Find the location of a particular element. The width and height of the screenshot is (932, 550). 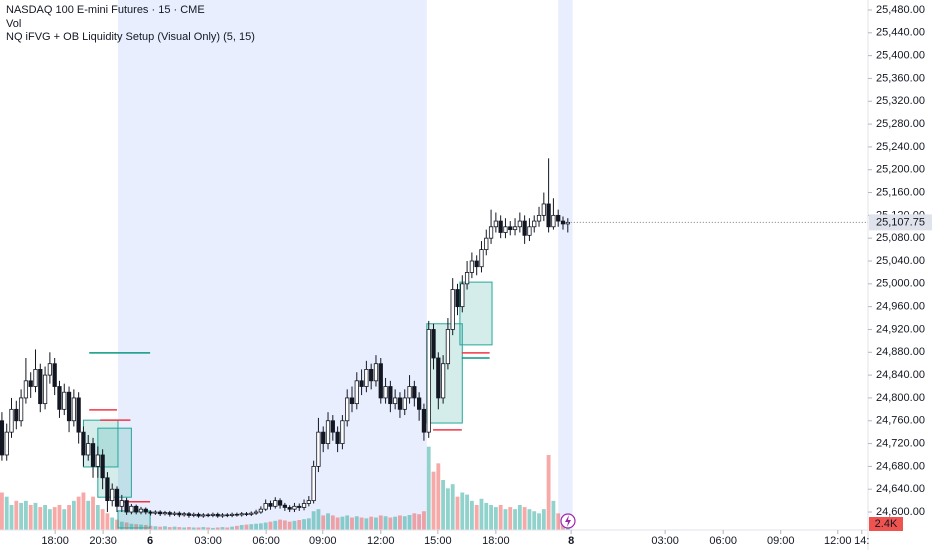

last-price-label: 25,107.75 is located at coordinates (900, 222).